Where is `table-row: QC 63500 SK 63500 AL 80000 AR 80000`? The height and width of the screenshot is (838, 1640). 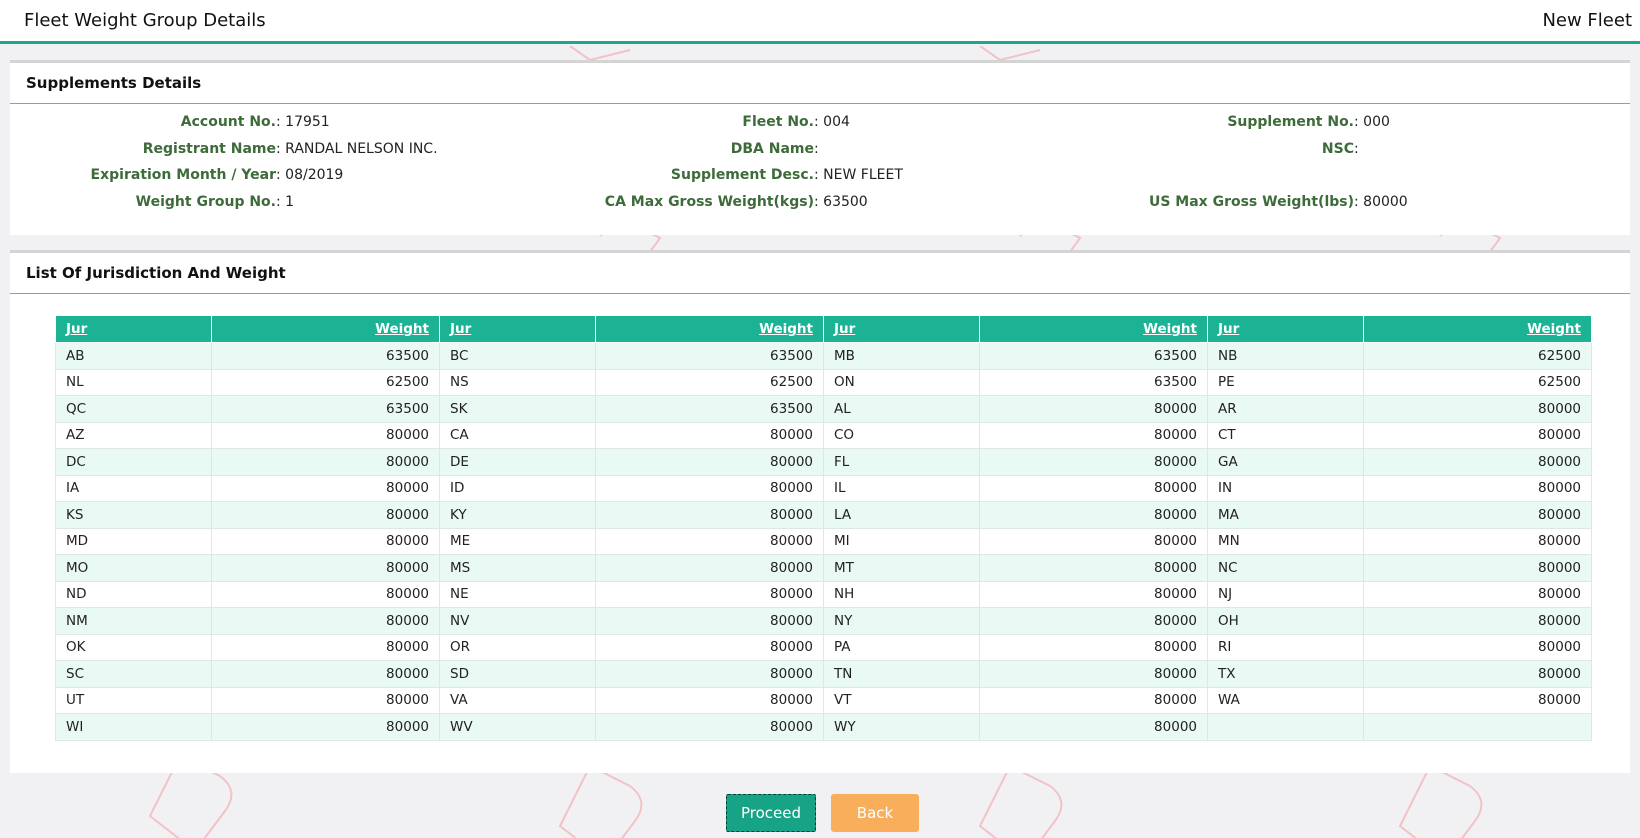
table-row: QC 63500 SK 63500 AL 80000 AR 80000 is located at coordinates (823, 409).